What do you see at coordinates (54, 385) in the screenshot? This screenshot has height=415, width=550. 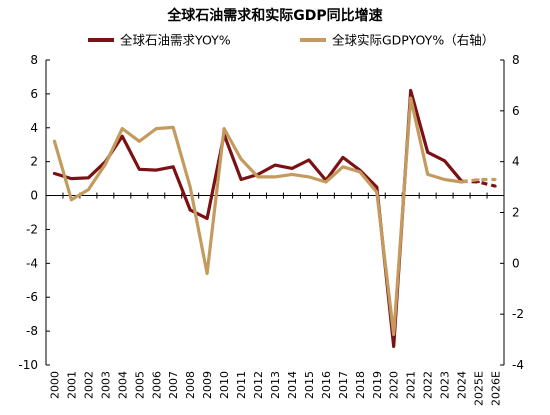 I see `x-tick-label: 2000` at bounding box center [54, 385].